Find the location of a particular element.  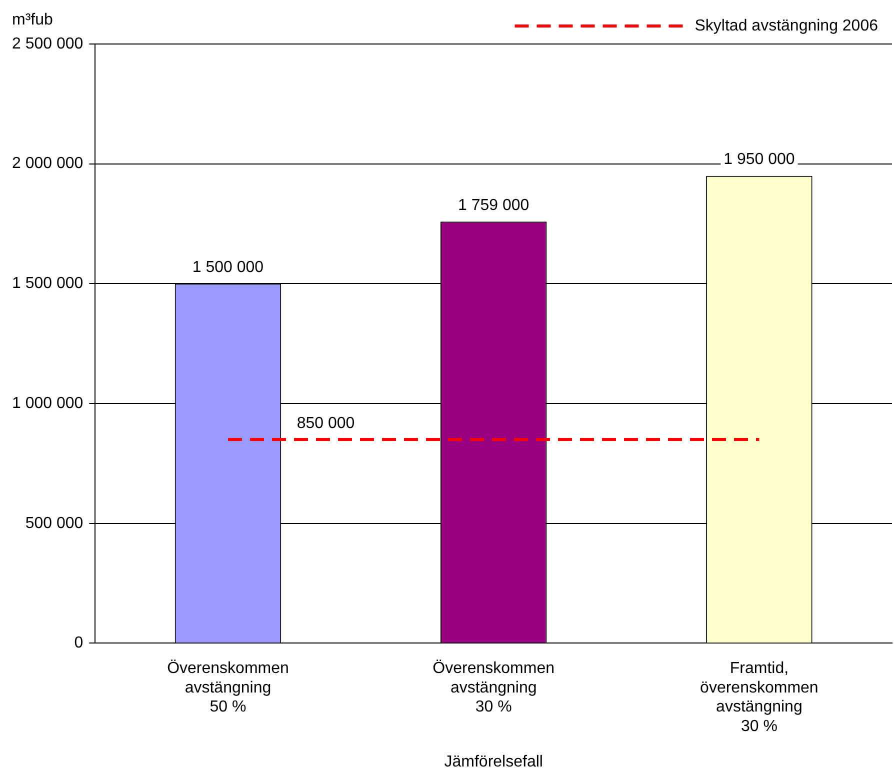

y-tick-label: 2 500 000 is located at coordinates (48, 43).